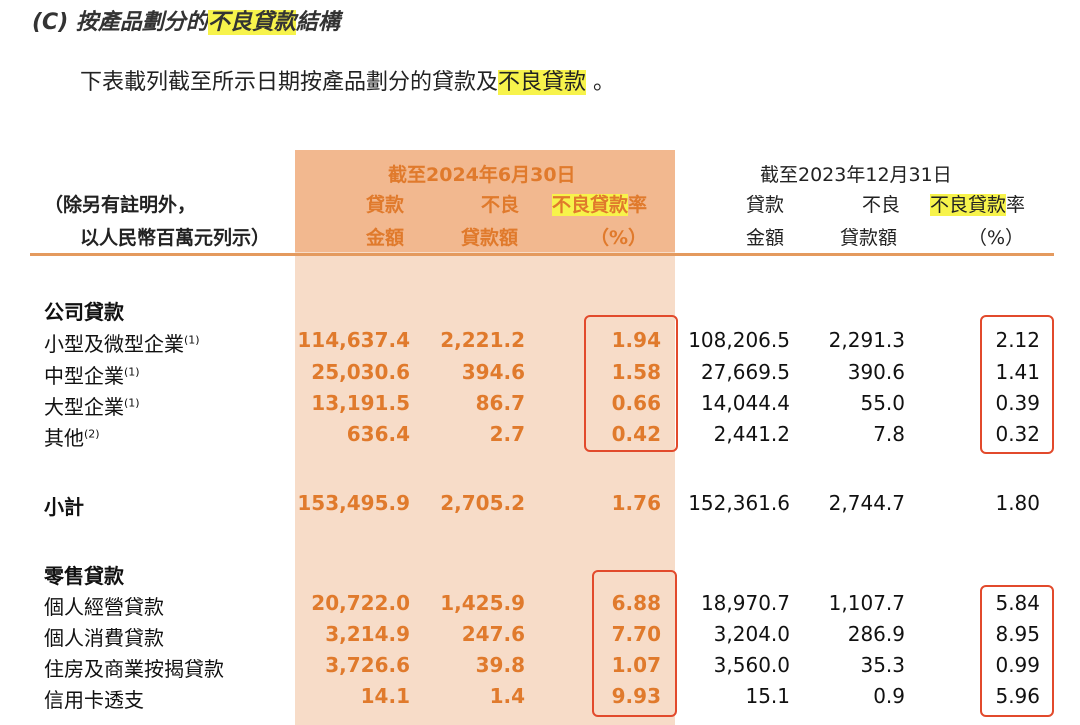  Describe the element at coordinates (636, 372) in the screenshot. I see `npl-ratio-2024: 1.58` at that location.